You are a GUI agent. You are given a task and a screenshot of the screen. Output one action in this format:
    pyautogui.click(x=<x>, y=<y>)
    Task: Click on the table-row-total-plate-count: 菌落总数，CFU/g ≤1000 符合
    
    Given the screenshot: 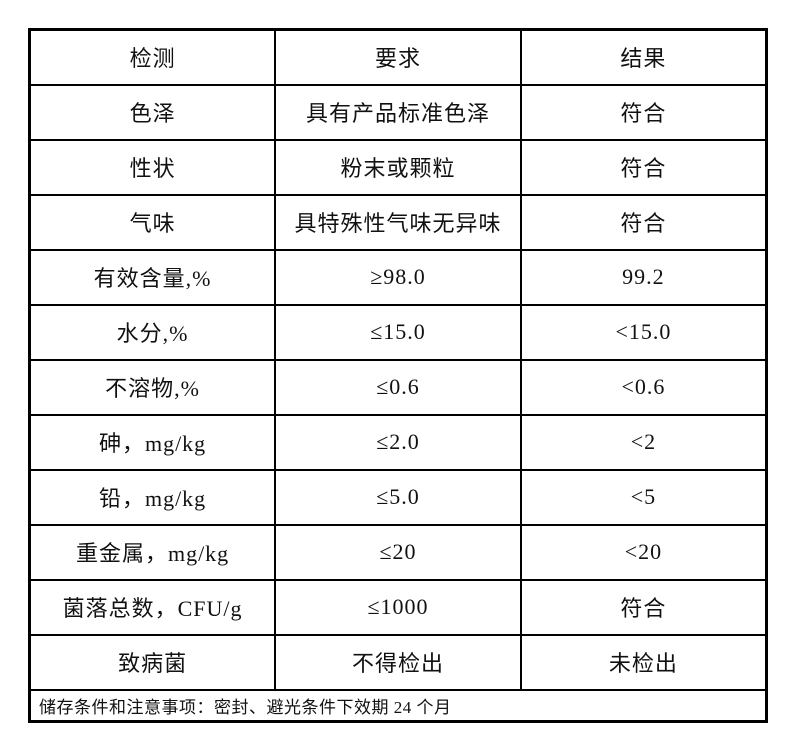 What is the action you would take?
    pyautogui.click(x=398, y=607)
    